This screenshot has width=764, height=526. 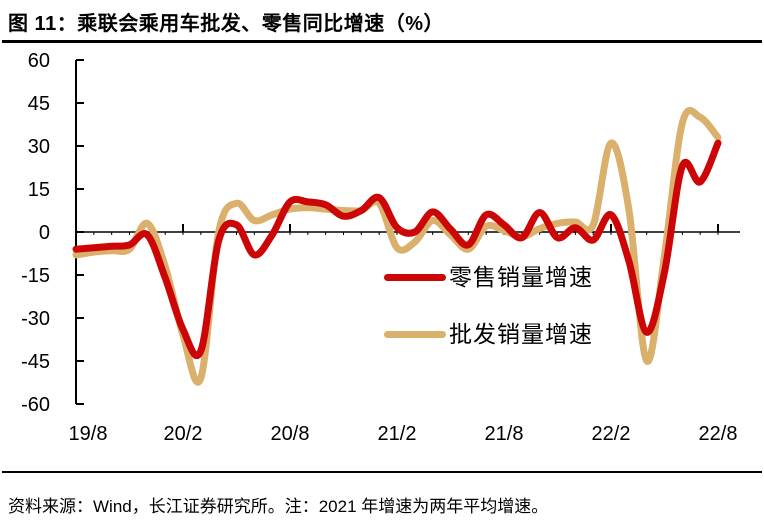 I want to click on wholesale-line-swatch, so click(x=415, y=334).